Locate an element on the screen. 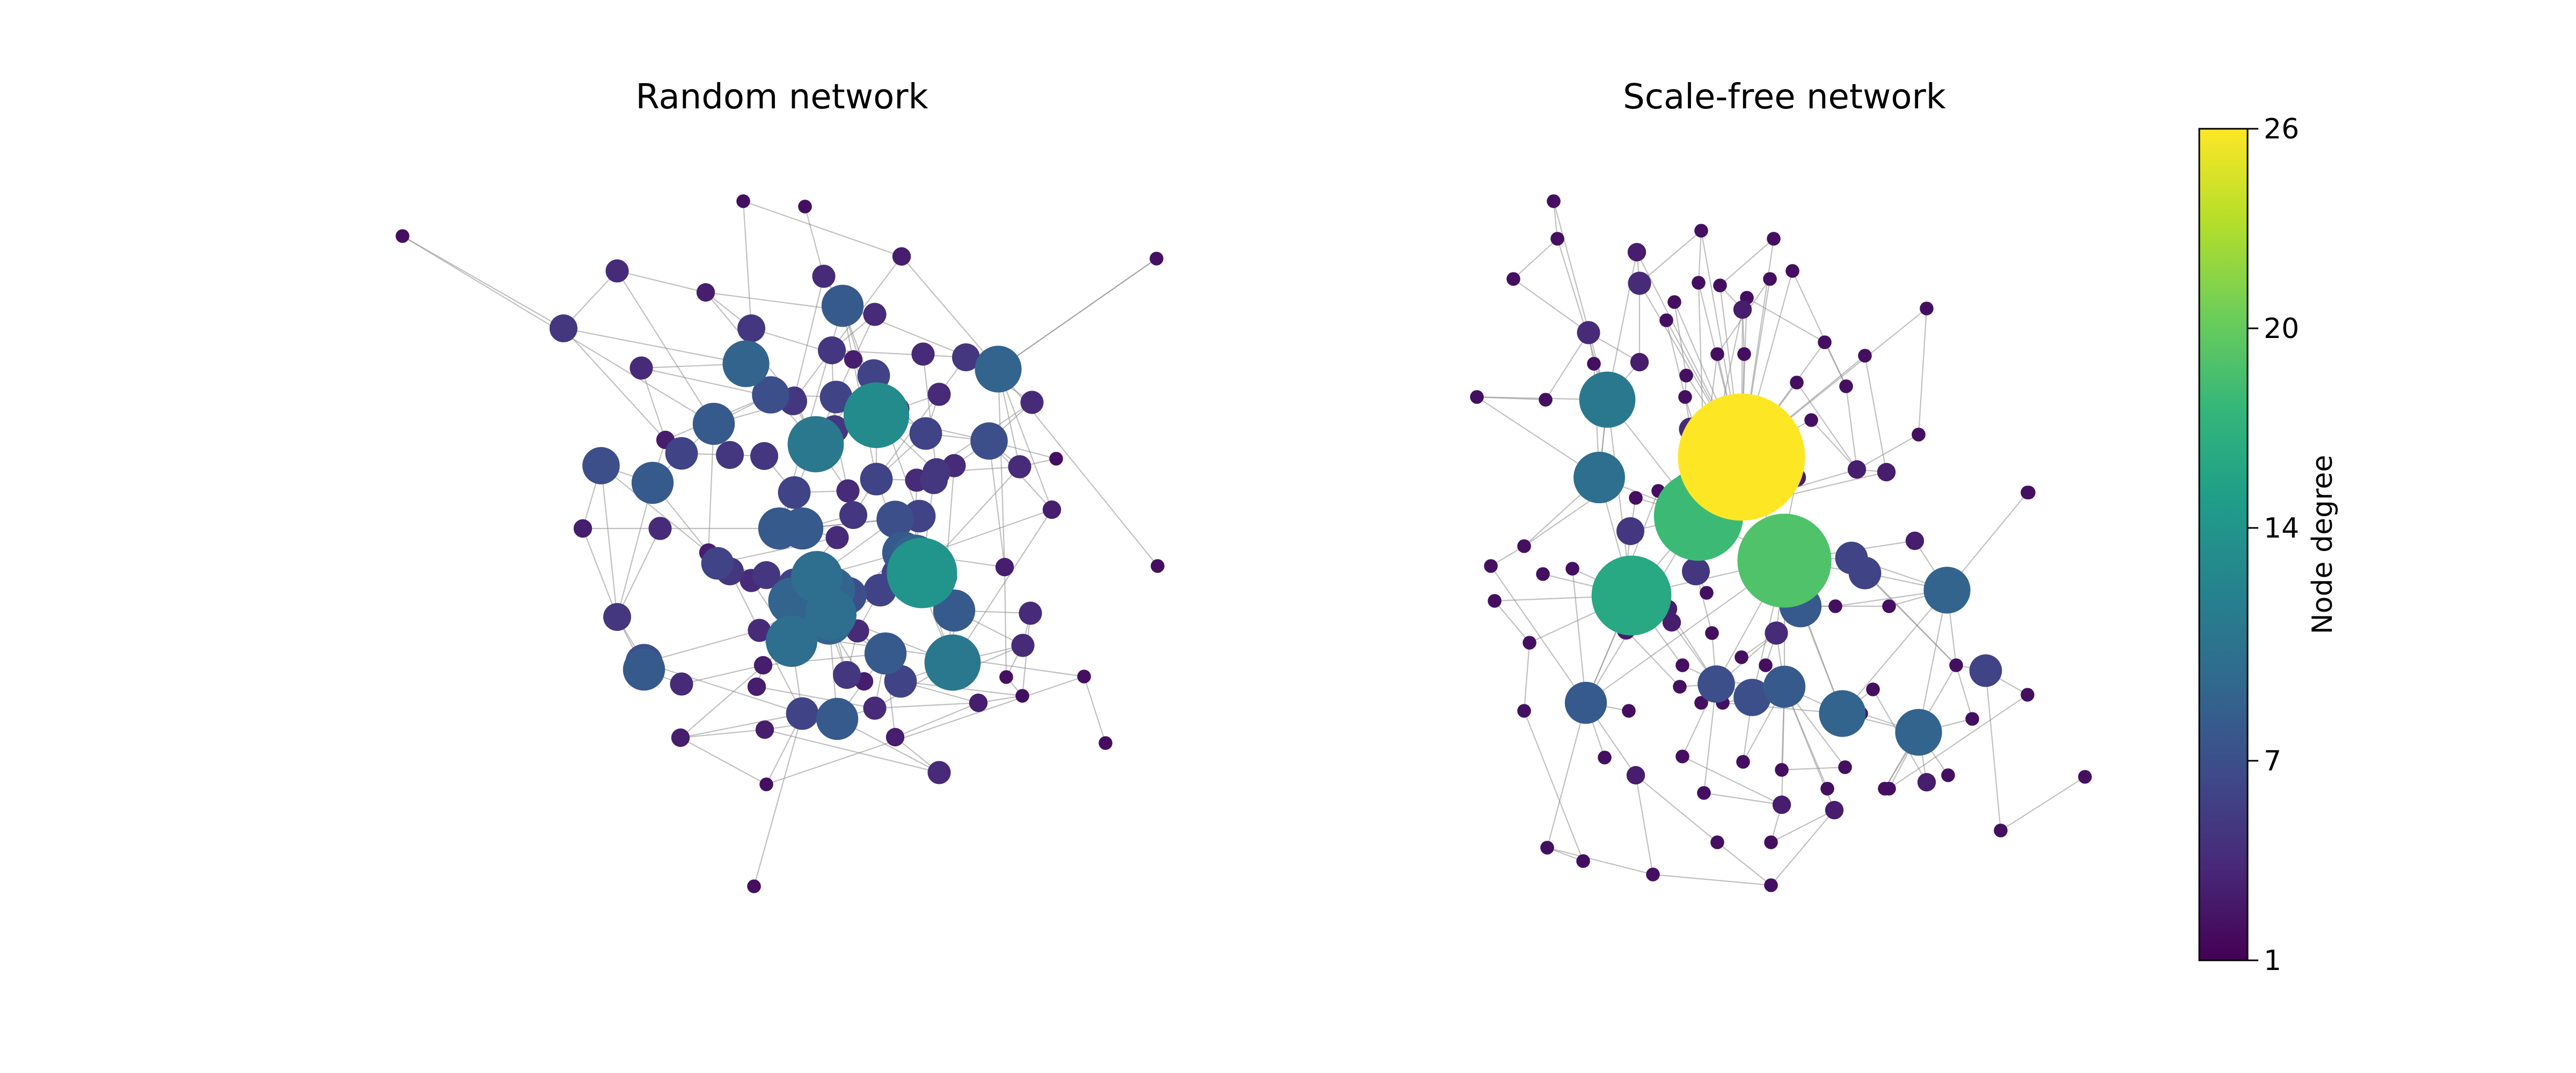 The width and height of the screenshot is (2576, 1073). colorbar: 1 7 14 20 26 Node degree is located at coordinates (2268, 545).